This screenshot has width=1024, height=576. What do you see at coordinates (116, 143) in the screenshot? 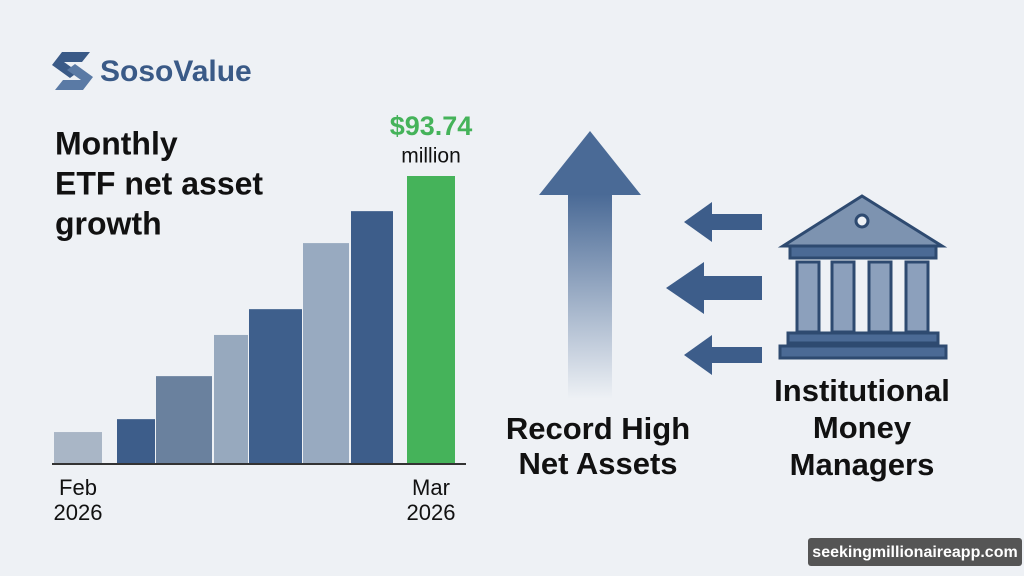
I see `title-line: Monthly` at bounding box center [116, 143].